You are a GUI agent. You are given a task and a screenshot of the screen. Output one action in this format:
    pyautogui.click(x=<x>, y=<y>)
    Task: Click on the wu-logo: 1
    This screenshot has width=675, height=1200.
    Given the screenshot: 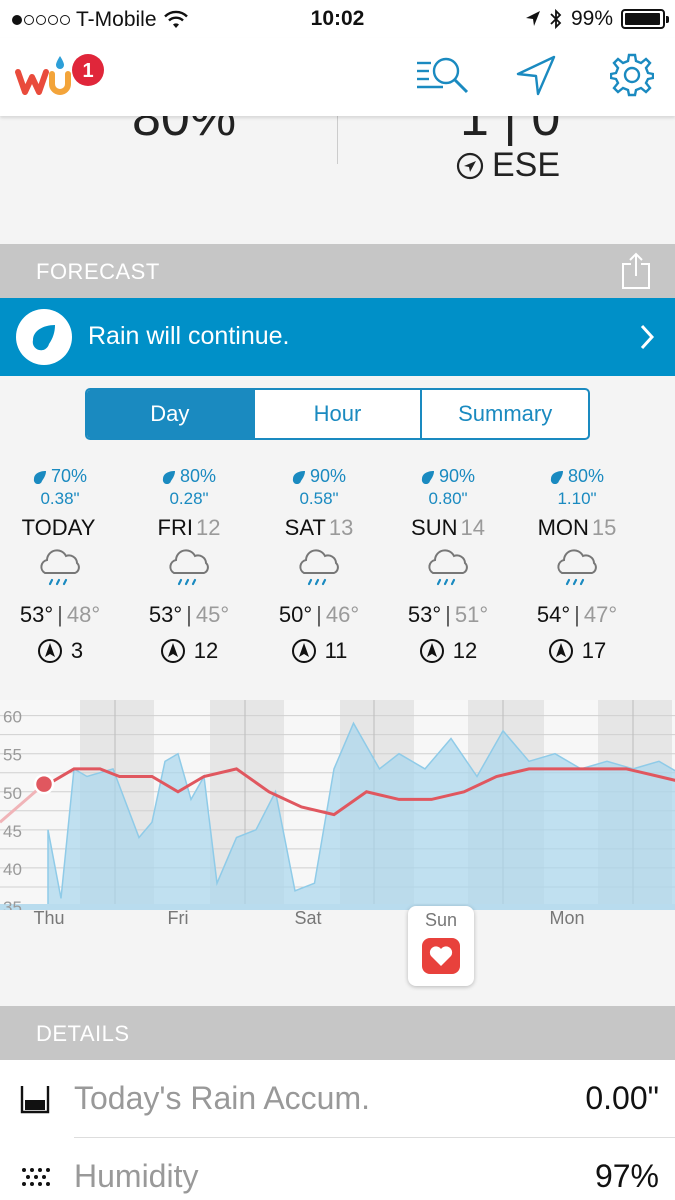 What is the action you would take?
    pyautogui.click(x=64, y=77)
    